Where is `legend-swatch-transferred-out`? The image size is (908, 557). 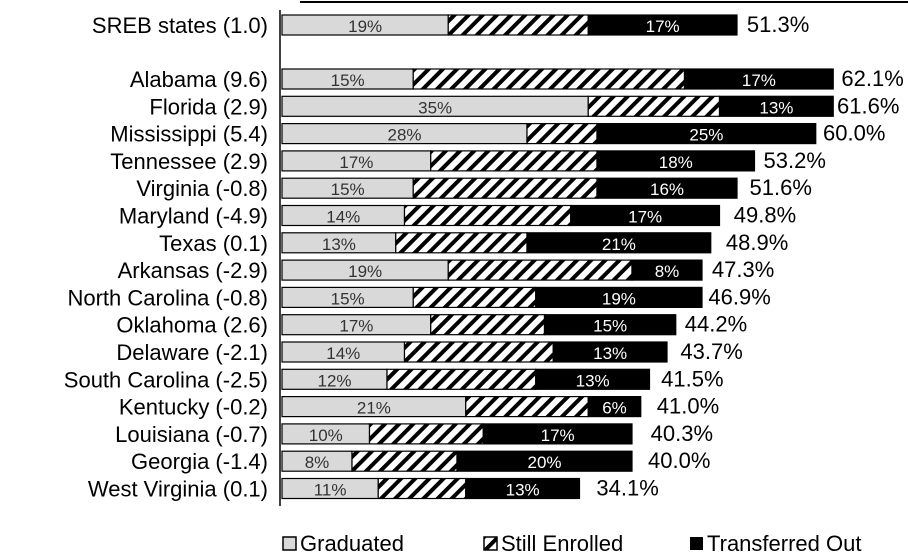 legend-swatch-transferred-out is located at coordinates (696, 543).